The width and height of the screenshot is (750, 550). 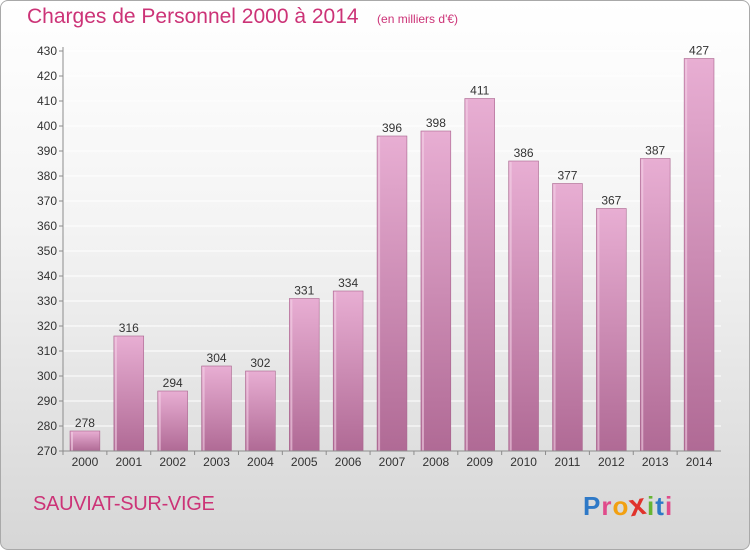 I want to click on data-label: 304, so click(x=217, y=358).